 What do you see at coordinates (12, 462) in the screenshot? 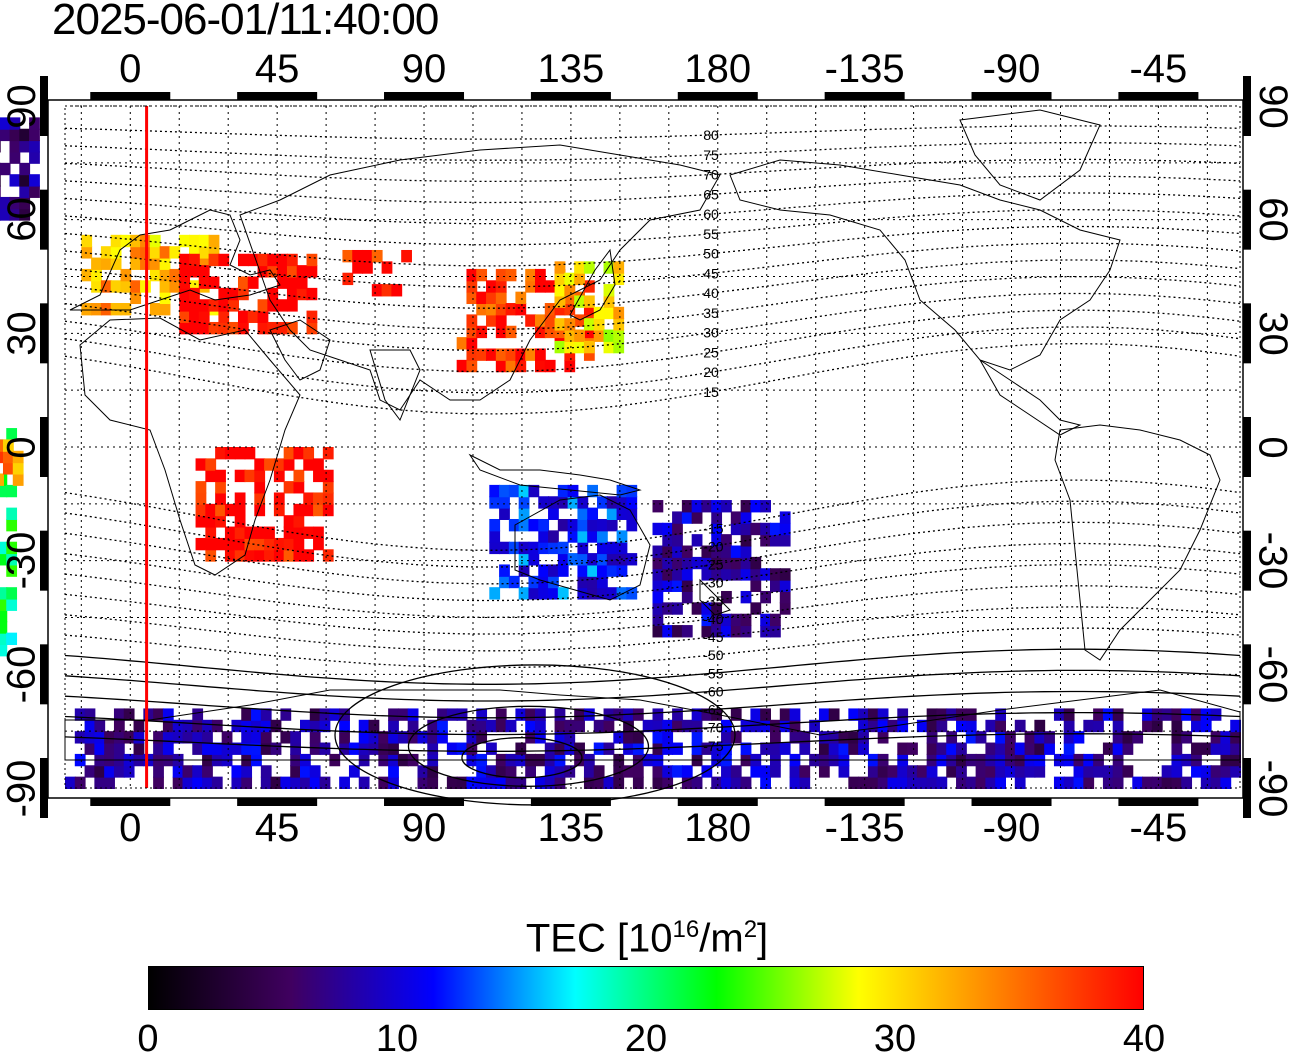
I see `tec-region-brazil-north` at bounding box center [12, 462].